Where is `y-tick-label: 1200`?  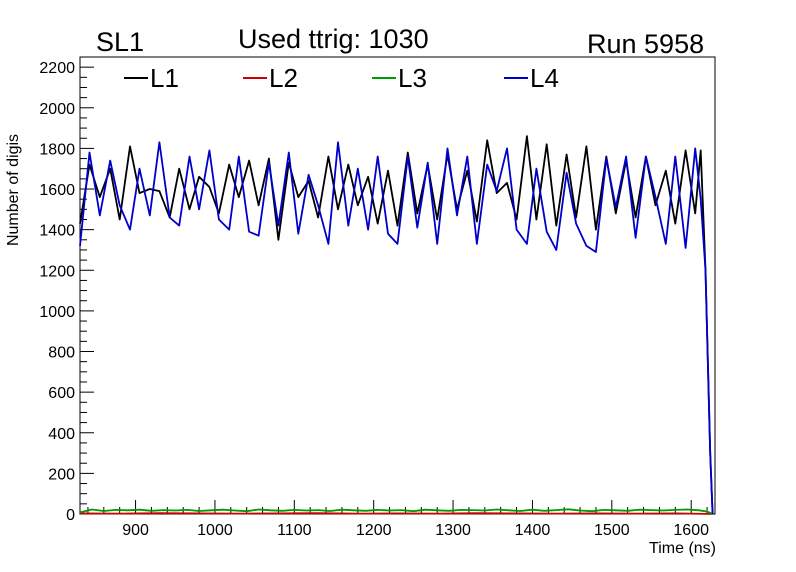
y-tick-label: 1200 is located at coordinates (57, 271).